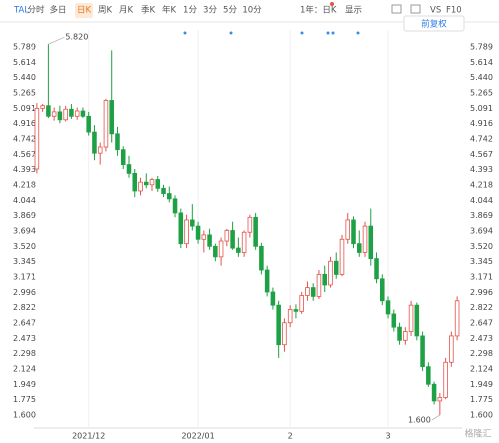  Describe the element at coordinates (24, 108) in the screenshot. I see `y-tick-label-left: 5.091` at that location.